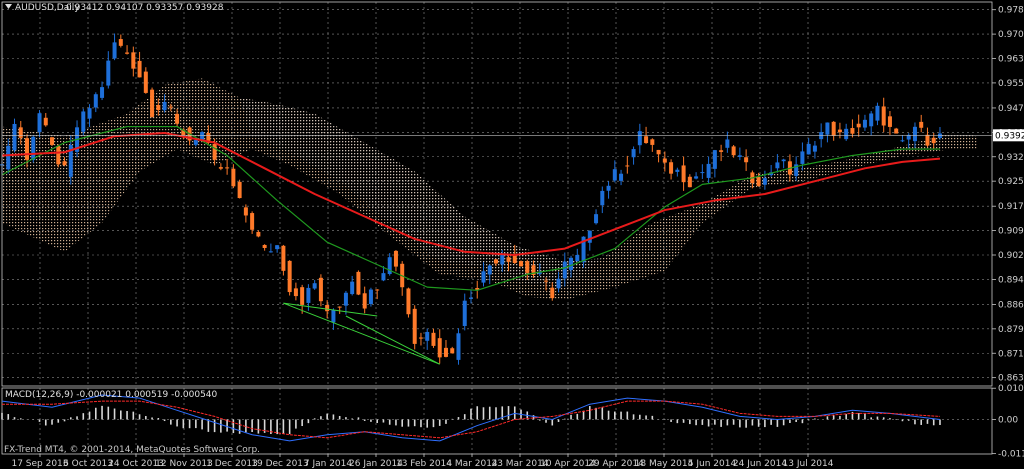 The height and width of the screenshot is (469, 1024). I want to click on ichimoku-cloud-secondary, so click(421, 192).